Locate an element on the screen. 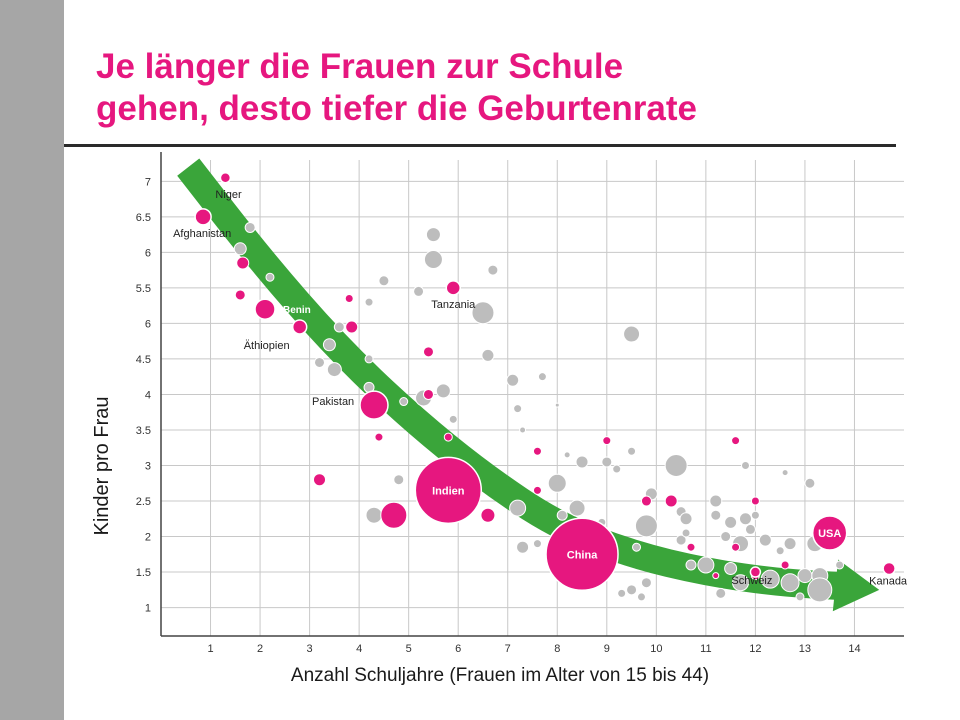  label-usa: USA is located at coordinates (829, 534).